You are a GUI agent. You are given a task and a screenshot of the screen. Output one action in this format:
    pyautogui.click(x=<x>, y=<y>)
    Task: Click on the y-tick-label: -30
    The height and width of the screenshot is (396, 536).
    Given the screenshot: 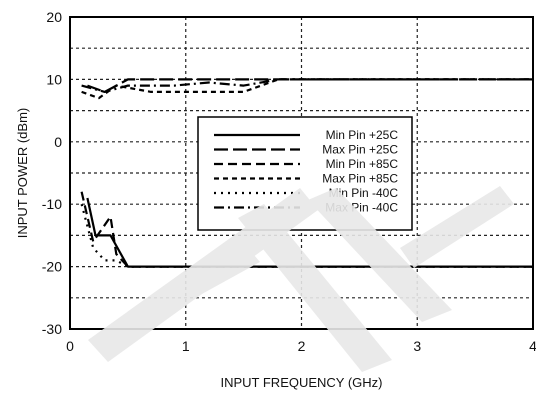 What is the action you would take?
    pyautogui.click(x=52, y=329)
    